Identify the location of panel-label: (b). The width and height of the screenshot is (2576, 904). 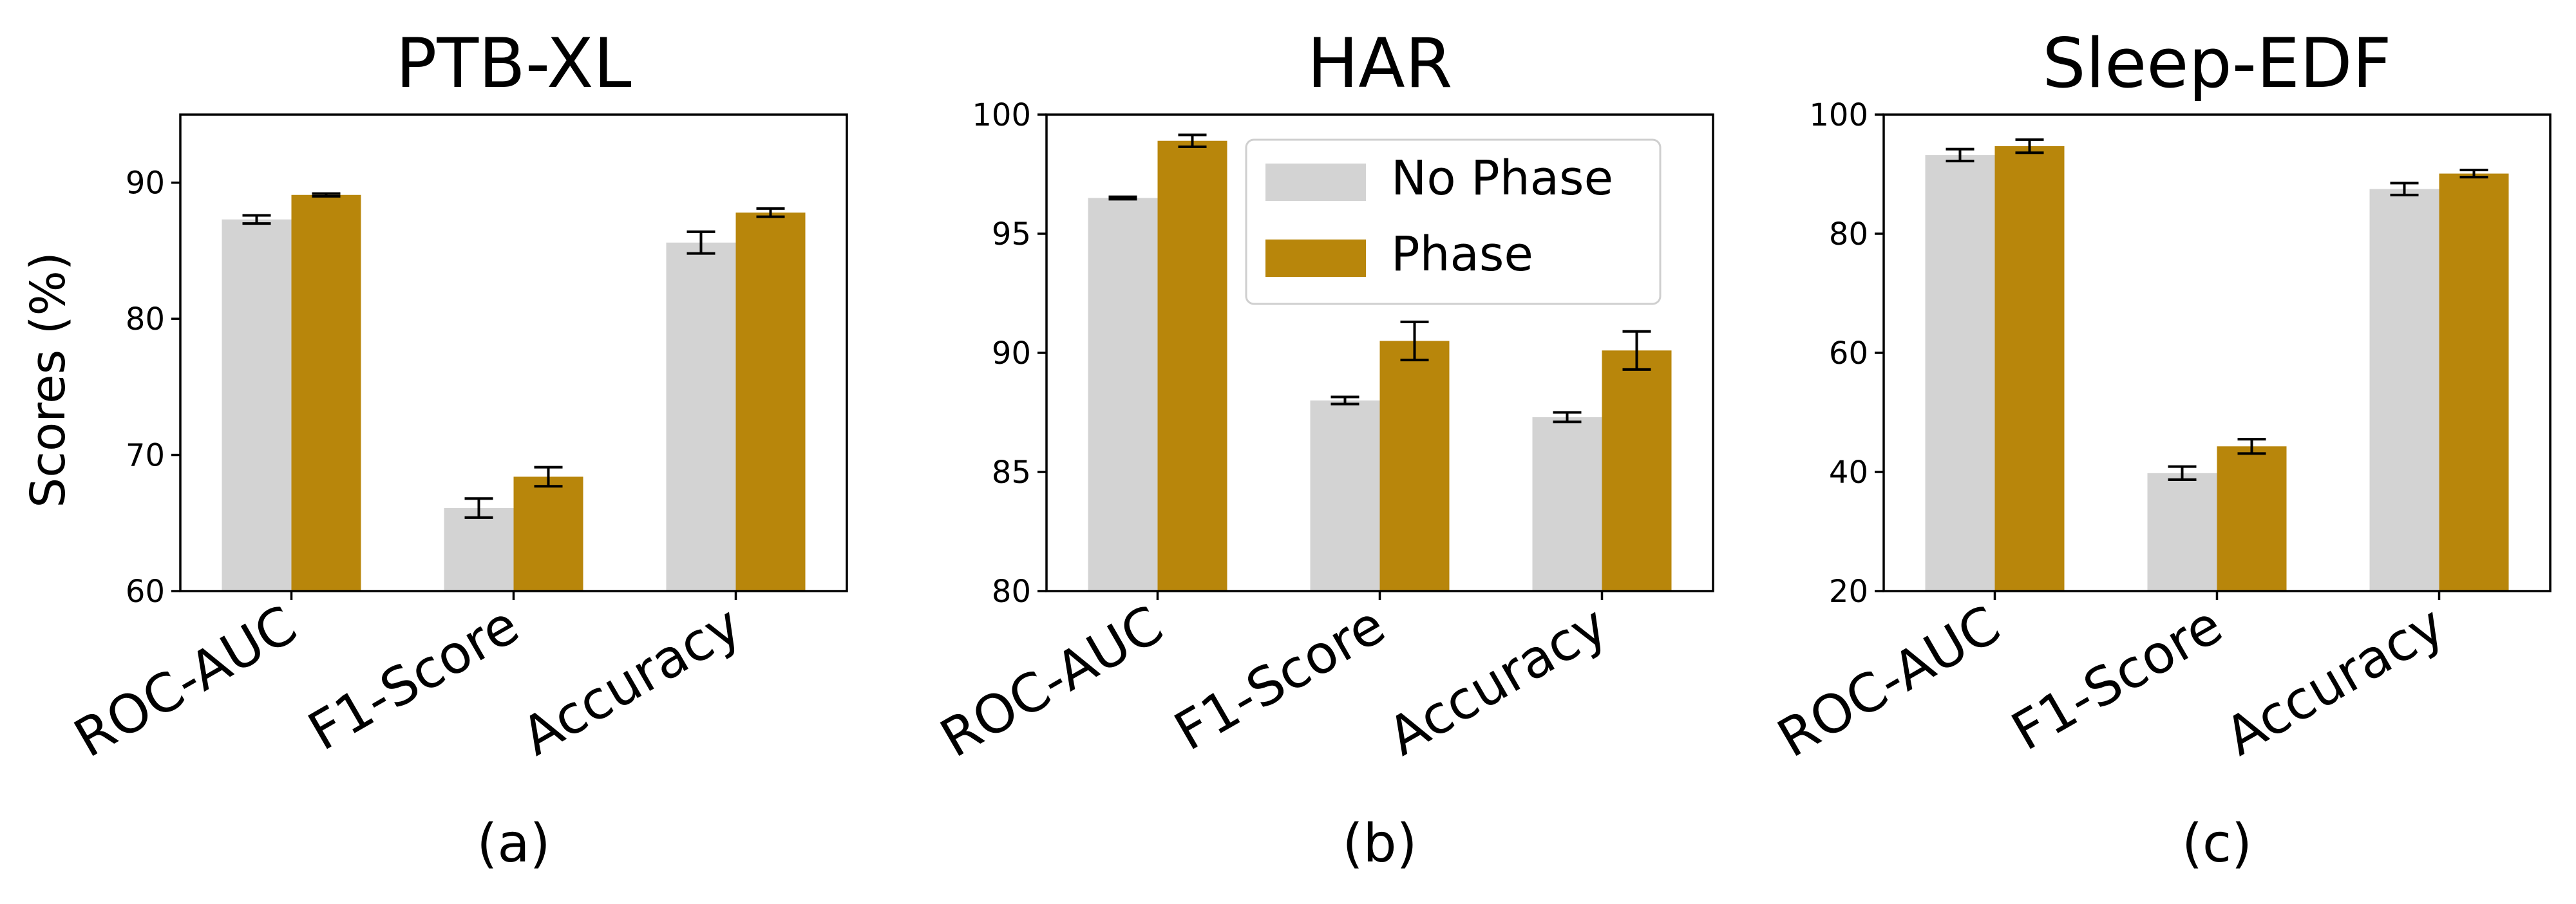
(1380, 844).